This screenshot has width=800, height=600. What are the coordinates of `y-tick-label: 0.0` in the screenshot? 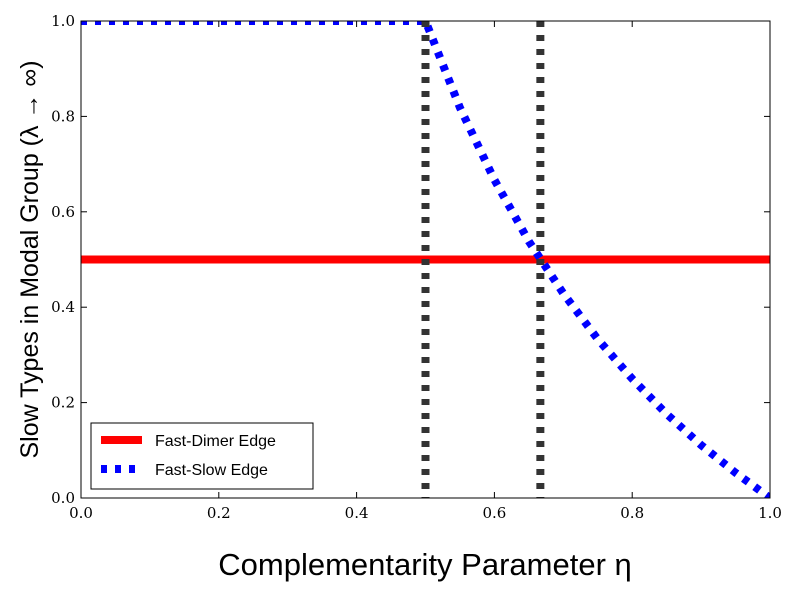 It's located at (63, 498).